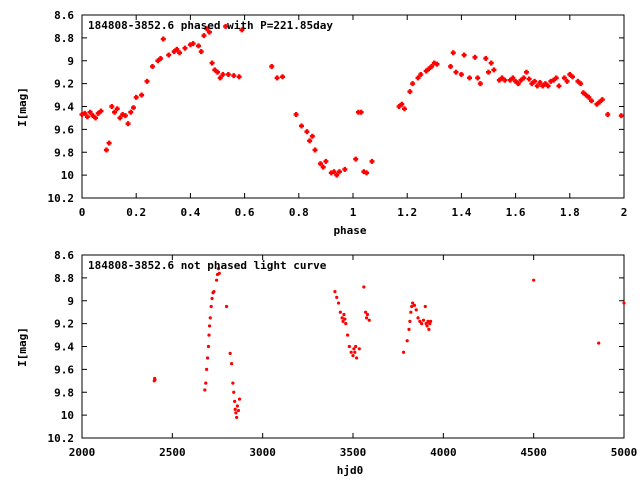  I want to click on phased-x-tick-label: 0, so click(82, 212).